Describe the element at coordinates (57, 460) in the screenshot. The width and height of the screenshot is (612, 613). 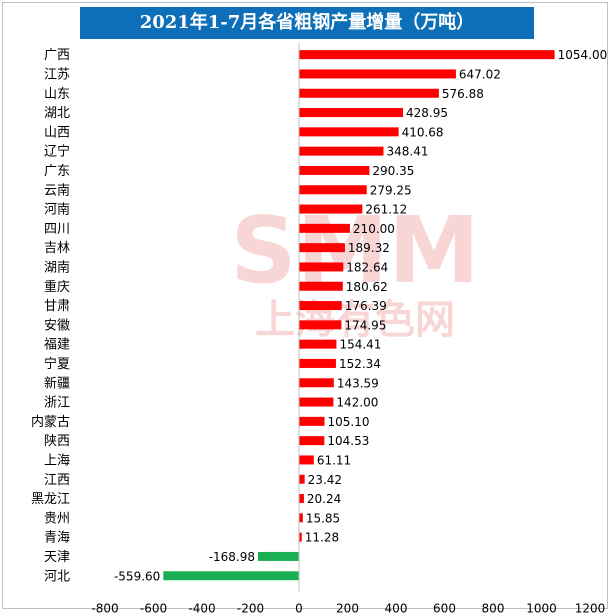
I see `category-label: 上海` at that location.